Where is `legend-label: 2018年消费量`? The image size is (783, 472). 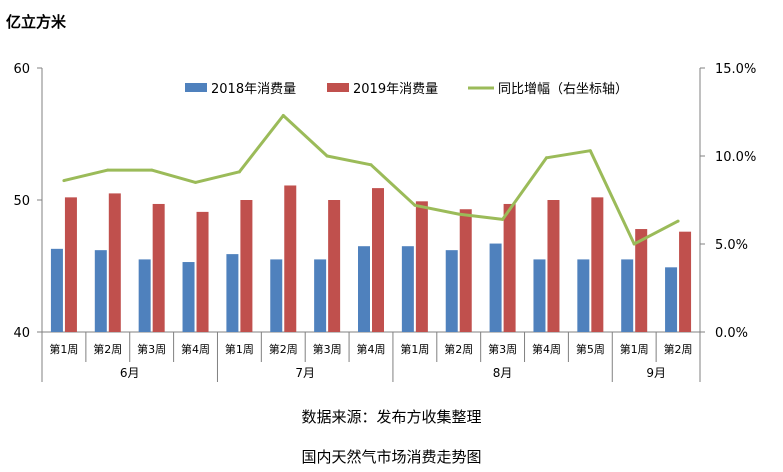 legend-label: 2018年消费量 is located at coordinates (253, 89).